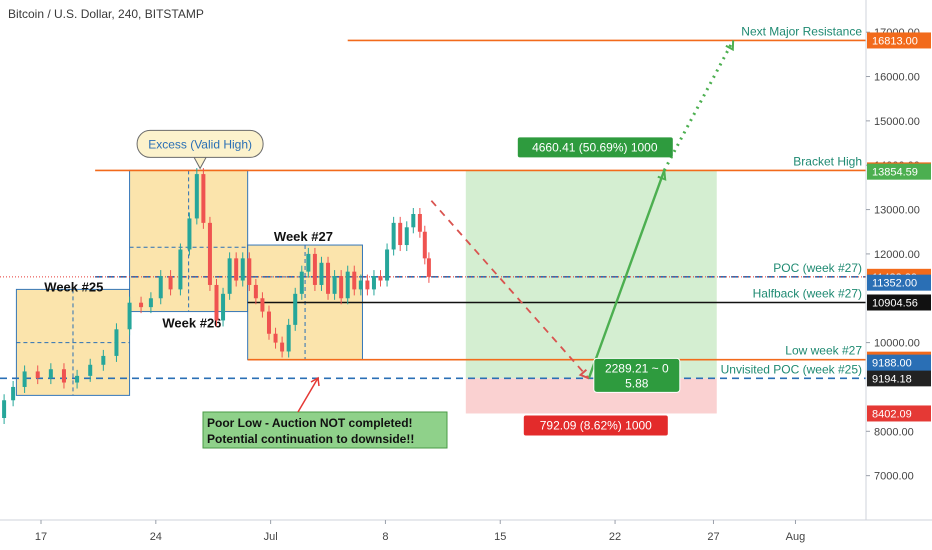 This screenshot has width=932, height=550. What do you see at coordinates (796, 537) in the screenshot?
I see `x-tick-label: Aug` at bounding box center [796, 537].